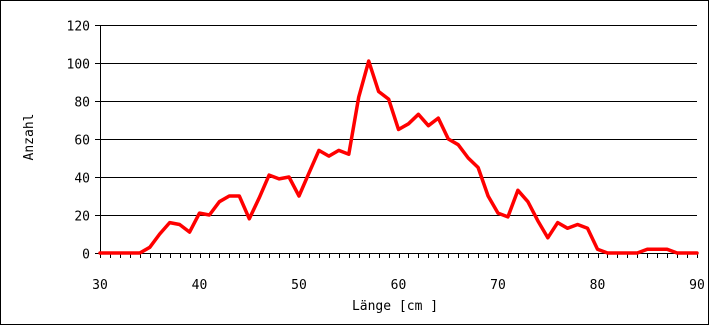 This screenshot has width=709, height=325. I want to click on y-tick-label-40: 40, so click(82, 179).